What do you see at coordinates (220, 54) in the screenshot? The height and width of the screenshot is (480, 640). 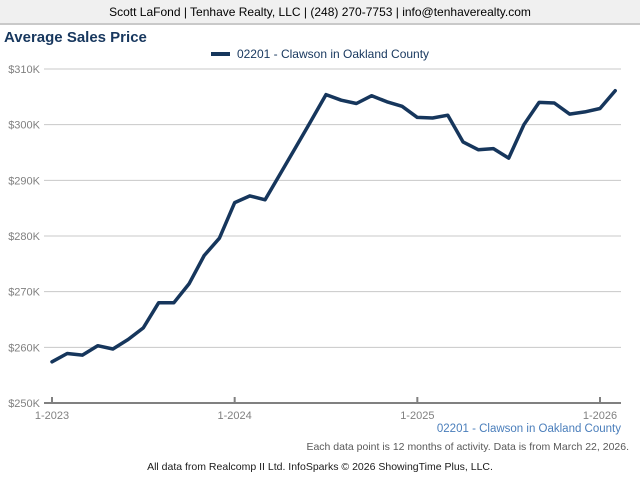 I see `legend-line-swatch-icon` at bounding box center [220, 54].